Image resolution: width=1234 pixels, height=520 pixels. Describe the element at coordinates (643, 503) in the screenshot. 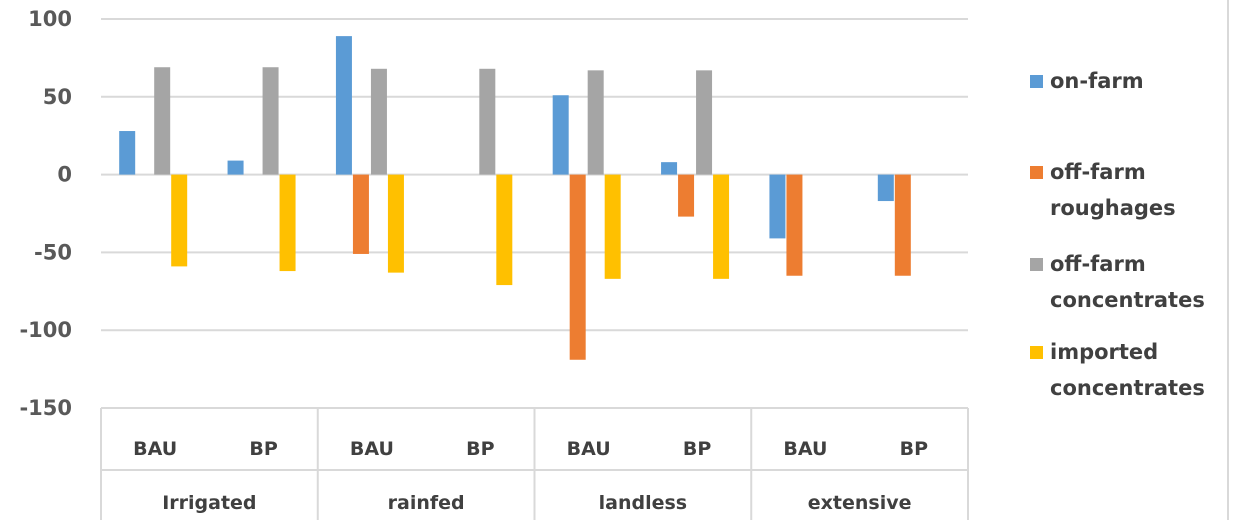

I see `group-label: landless` at that location.